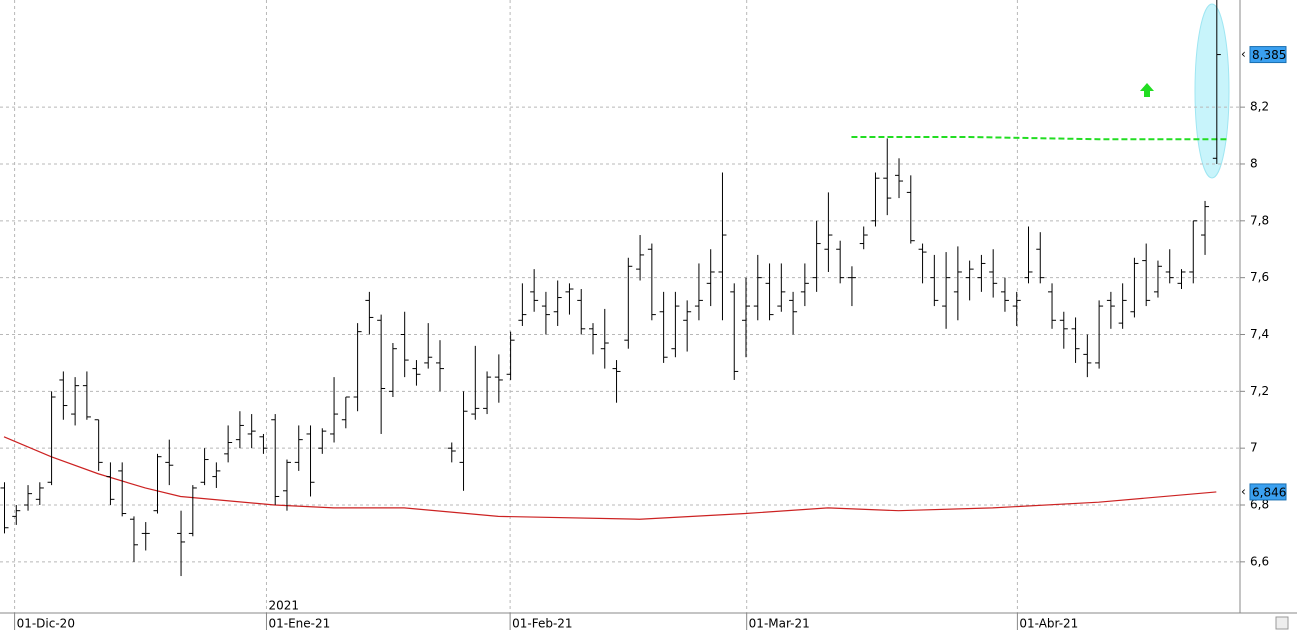 This screenshot has height=634, width=1297. Describe the element at coordinates (1259, 277) in the screenshot. I see `y-tick-label: 7,6` at that location.